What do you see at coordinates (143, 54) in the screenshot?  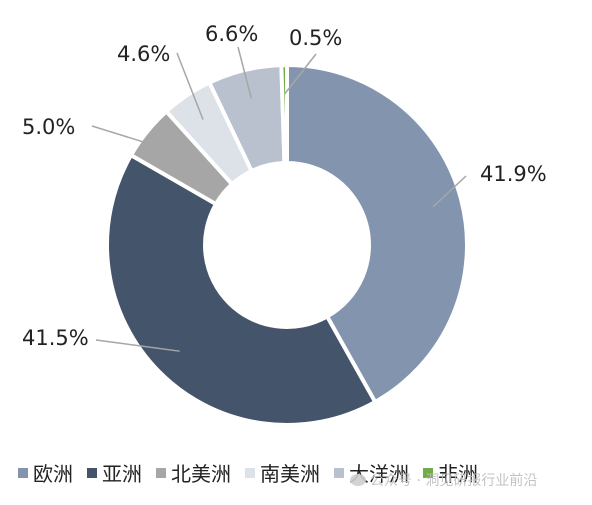 I see `data-label-4: 4.6%` at bounding box center [143, 54].